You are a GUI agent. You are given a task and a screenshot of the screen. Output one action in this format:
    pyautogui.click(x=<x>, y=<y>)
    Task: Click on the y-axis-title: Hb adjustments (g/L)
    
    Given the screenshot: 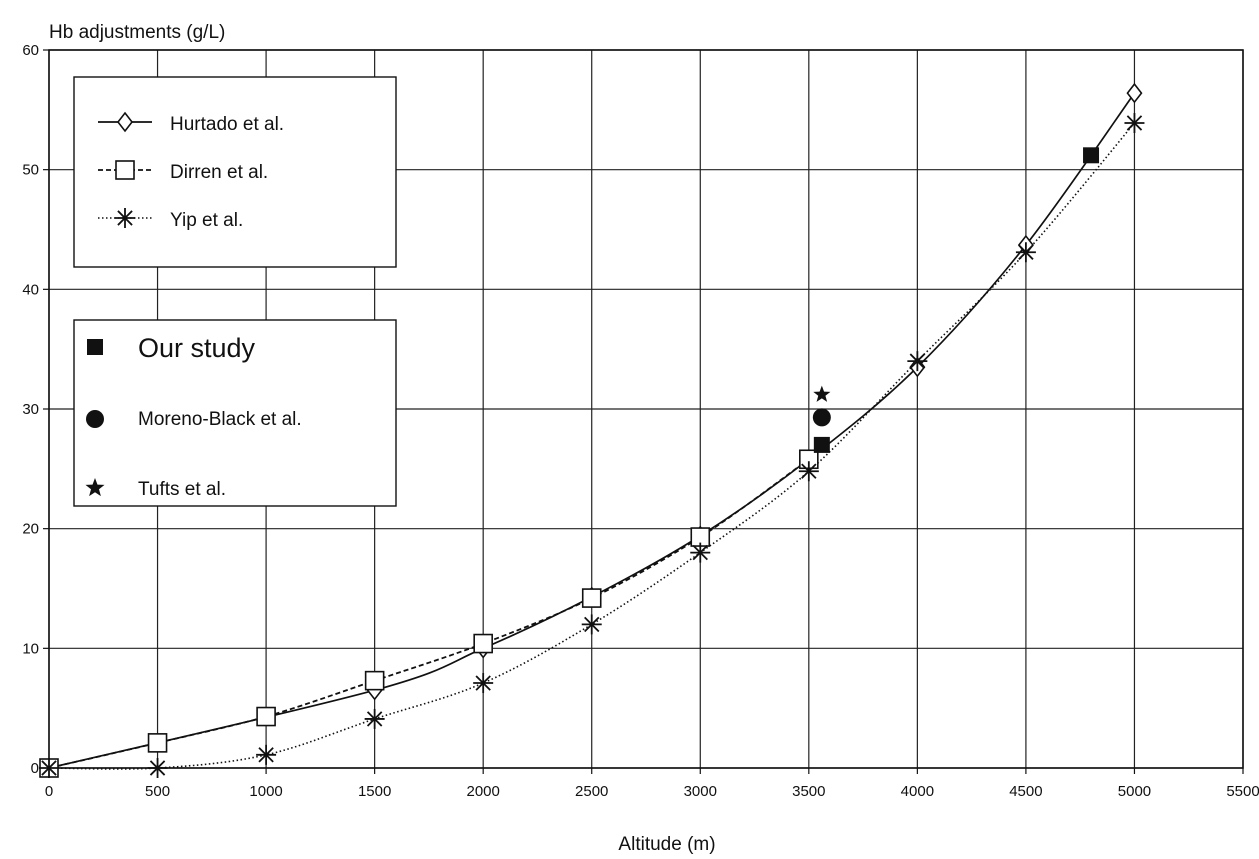 What is the action you would take?
    pyautogui.click(x=137, y=32)
    